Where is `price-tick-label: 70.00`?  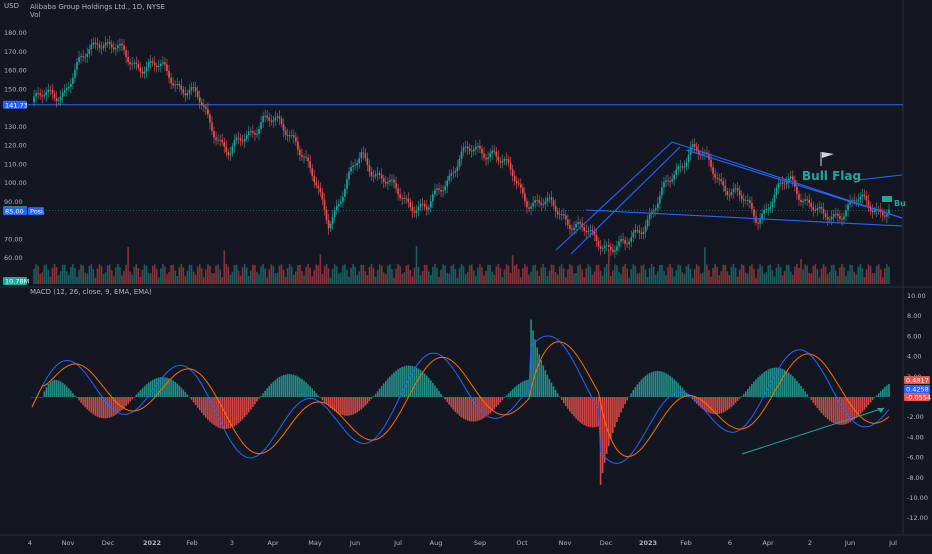 price-tick-label: 70.00 is located at coordinates (13, 239).